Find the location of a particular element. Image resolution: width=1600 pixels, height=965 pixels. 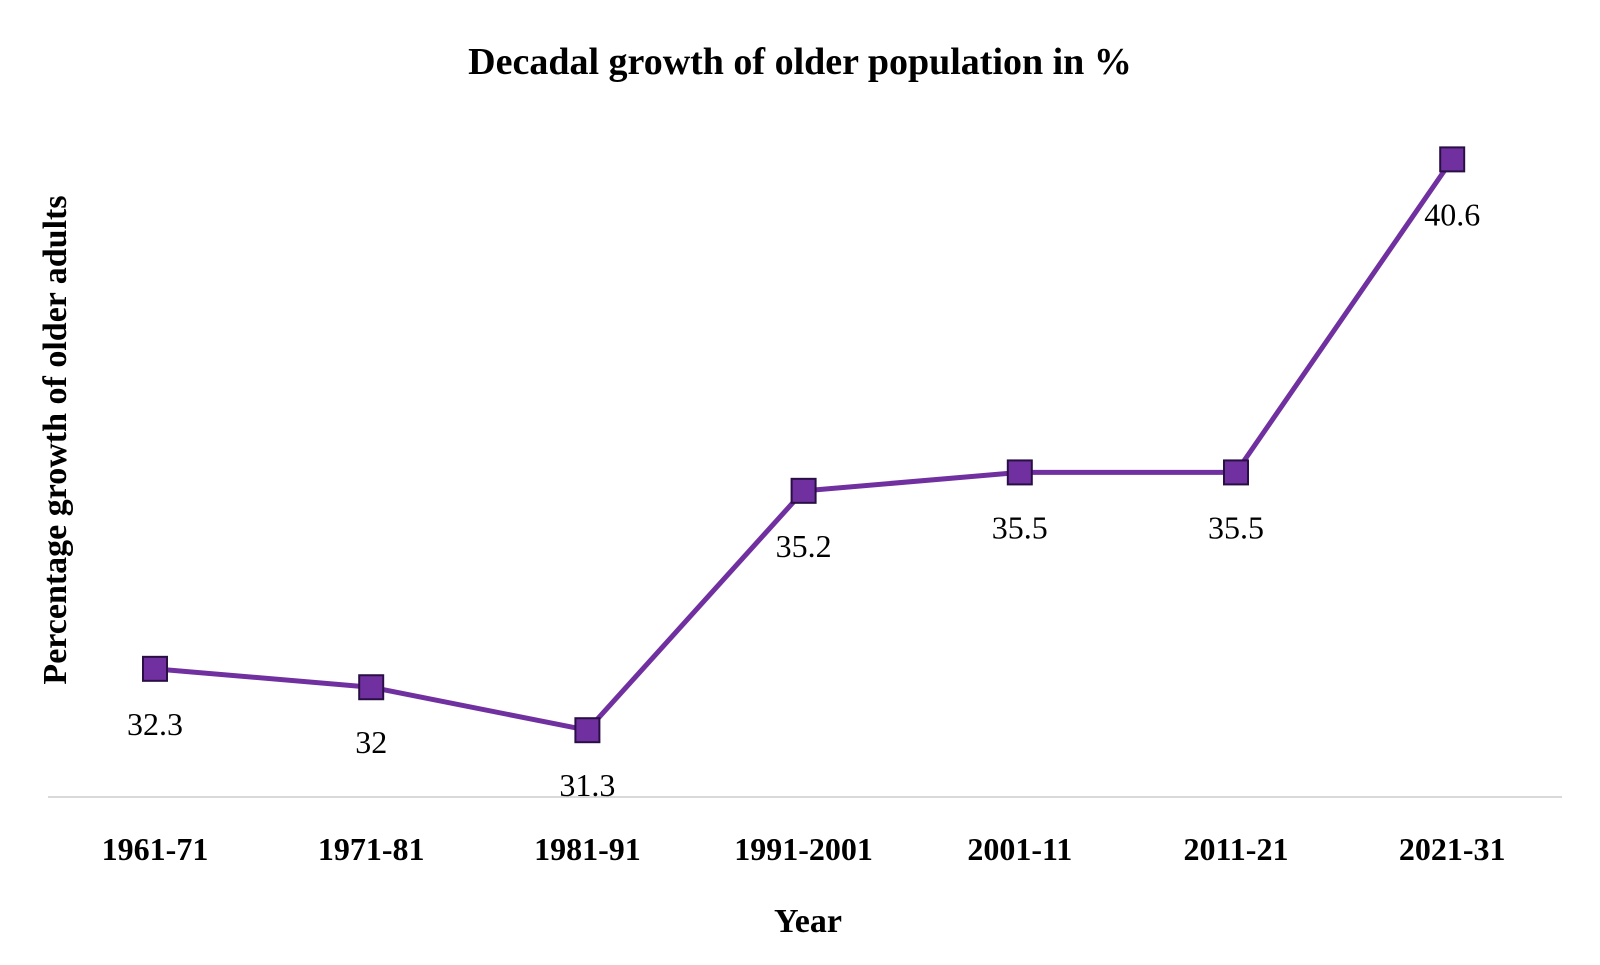

data-label: 32.3 is located at coordinates (155, 724).